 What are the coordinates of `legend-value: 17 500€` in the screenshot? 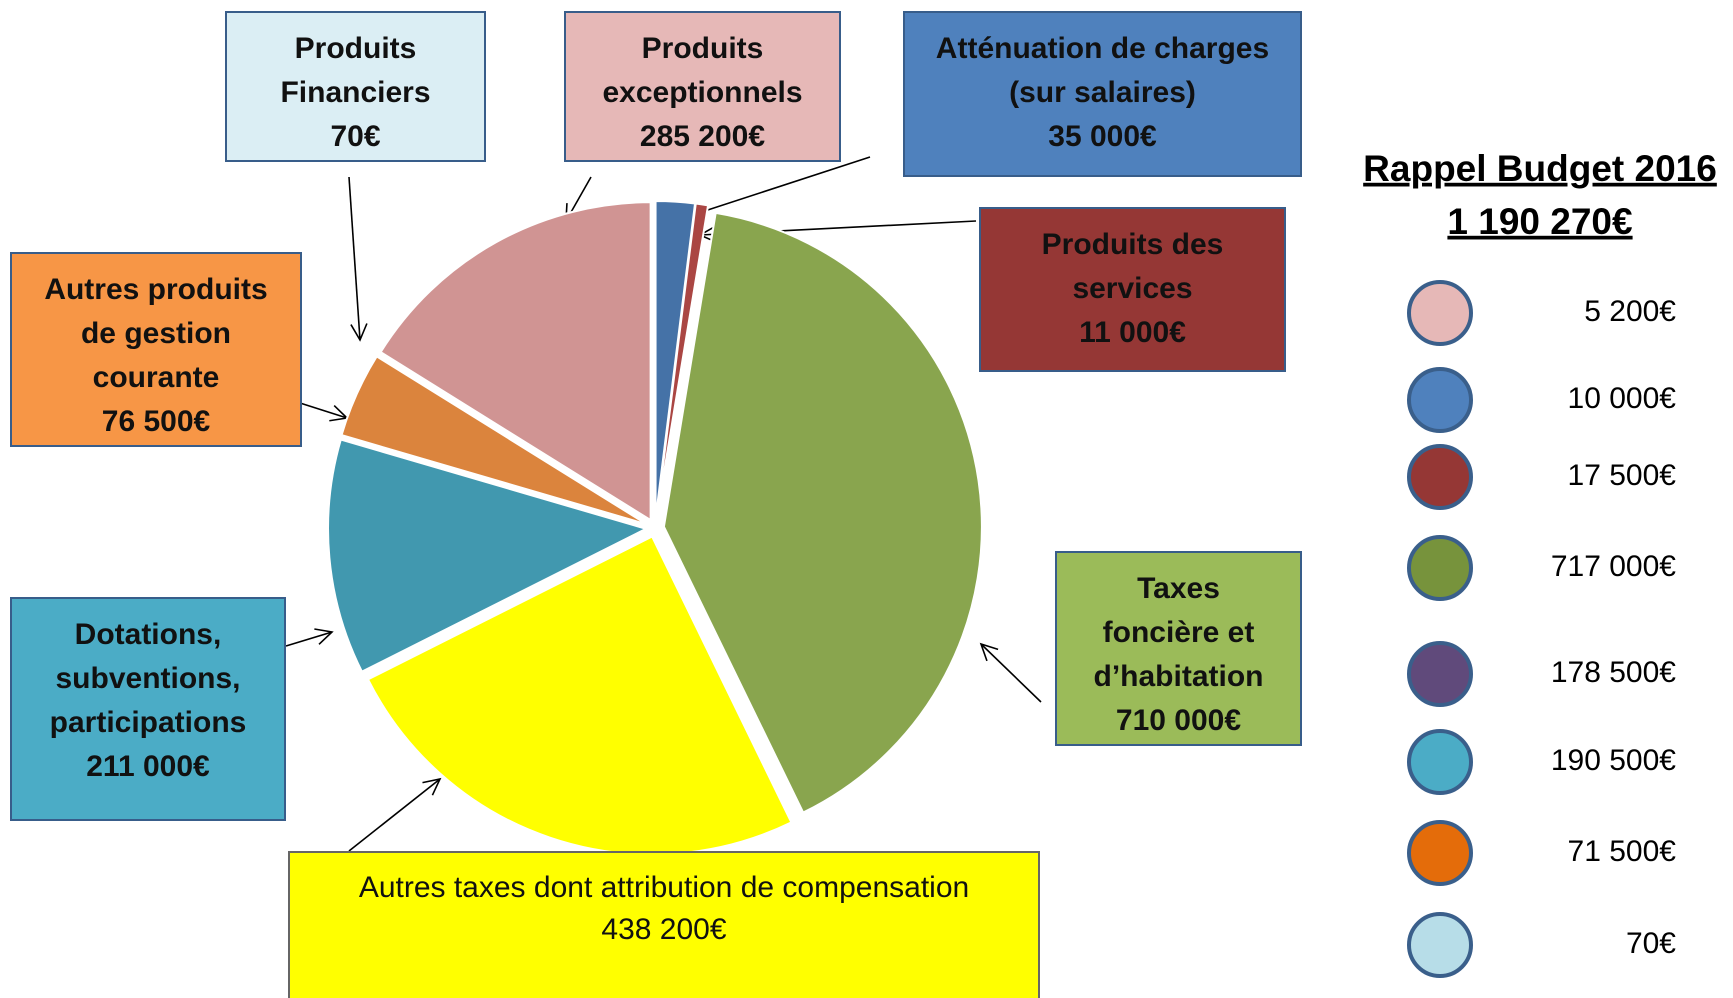 It's located at (1622, 475).